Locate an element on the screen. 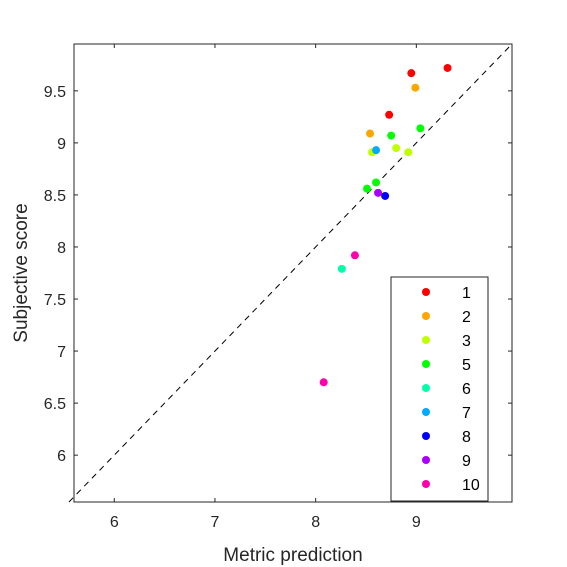  legend-label: 7 is located at coordinates (466, 413).